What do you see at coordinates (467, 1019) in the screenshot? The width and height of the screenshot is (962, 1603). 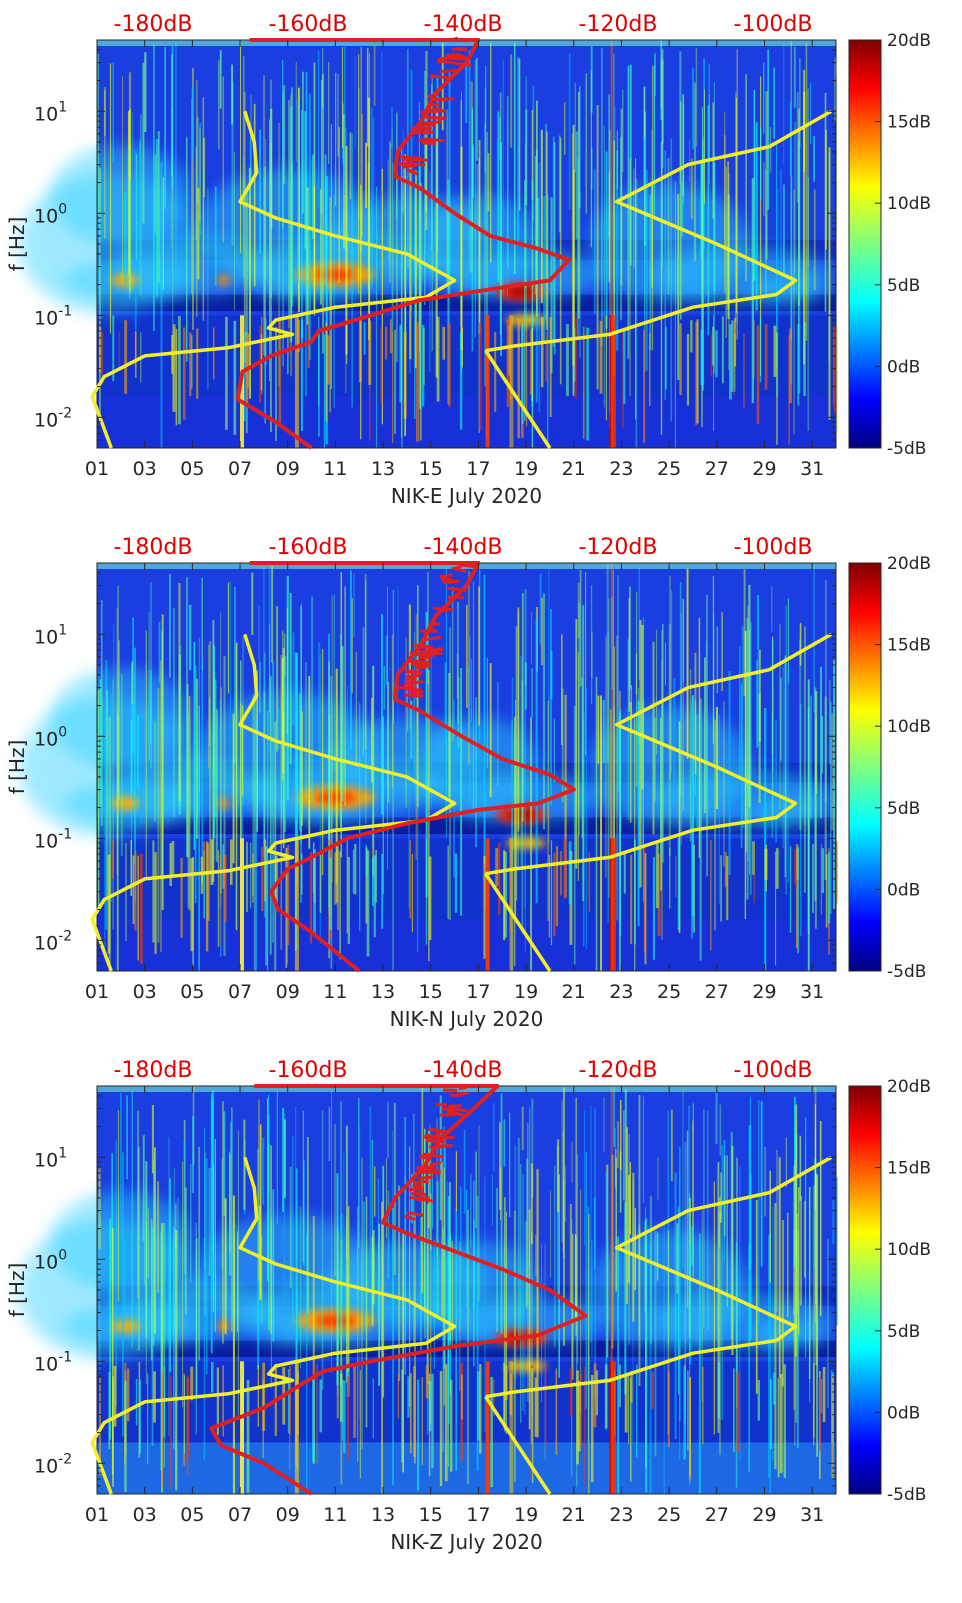 I see `x-axis-label: NIK-N July 2020` at bounding box center [467, 1019].